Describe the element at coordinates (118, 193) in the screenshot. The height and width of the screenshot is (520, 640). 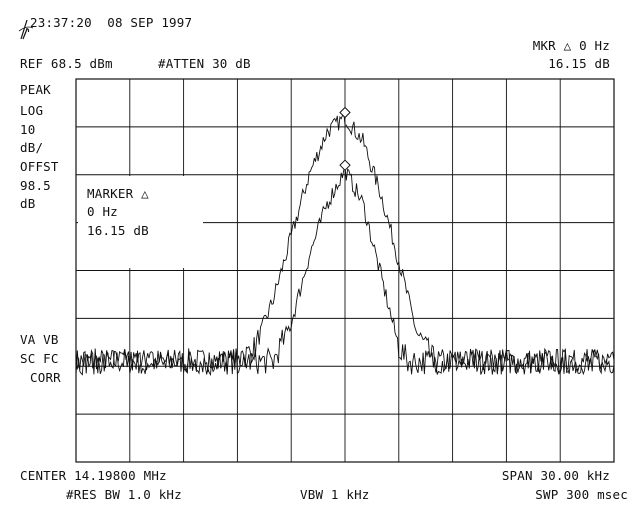
I see `marker-box-title: MARKER △` at that location.